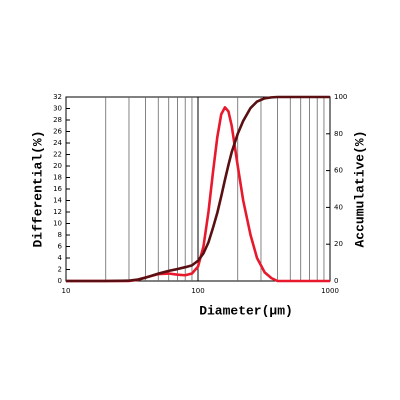 The width and height of the screenshot is (400, 400). Describe the element at coordinates (57, 97) in the screenshot. I see `y-tick-label: 32` at that location.